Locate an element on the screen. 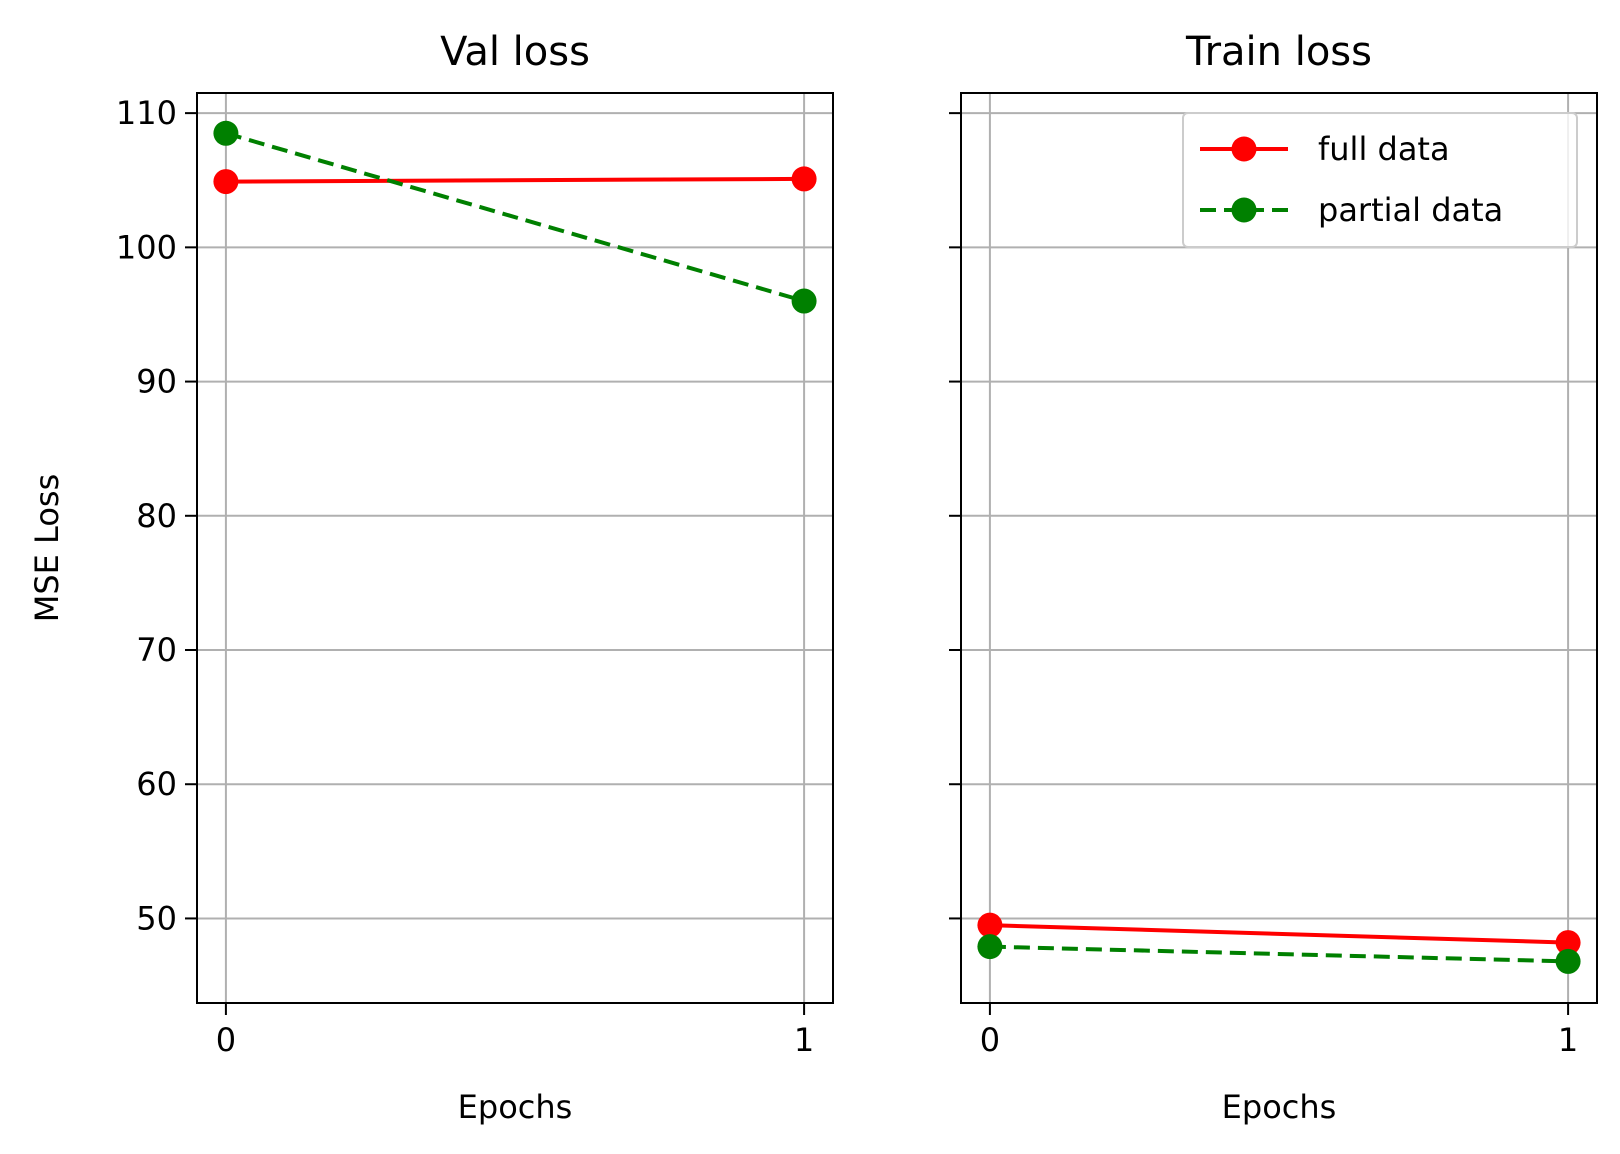 The width and height of the screenshot is (1620, 1154). legend-label-full-data: full data is located at coordinates (1384, 149).